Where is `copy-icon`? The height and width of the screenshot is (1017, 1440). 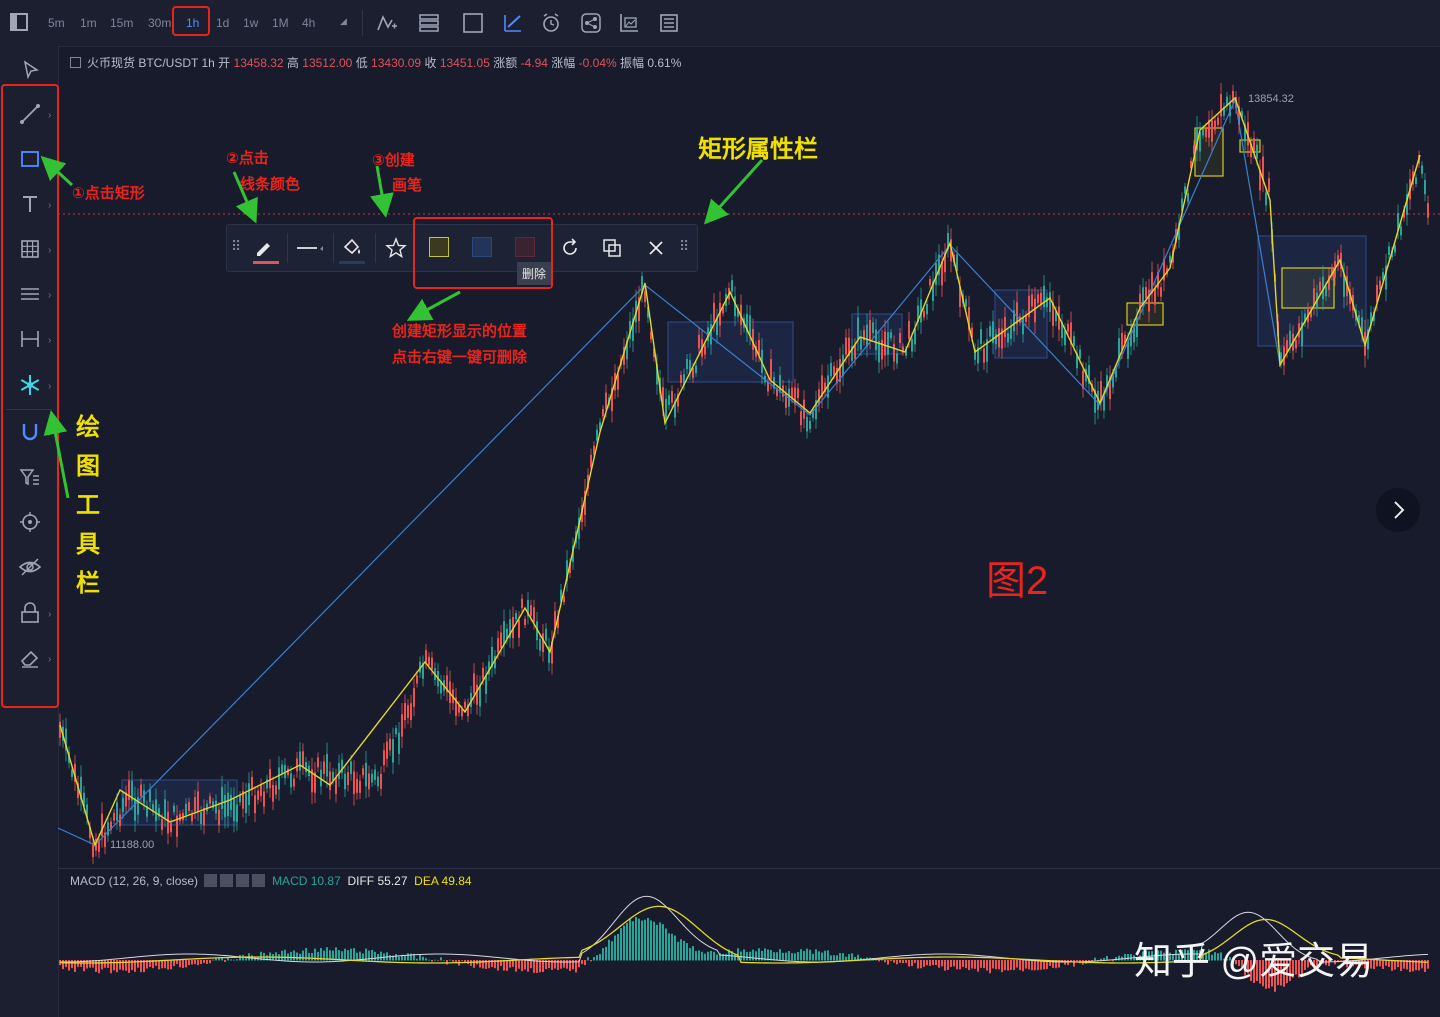 copy-icon is located at coordinates (612, 248).